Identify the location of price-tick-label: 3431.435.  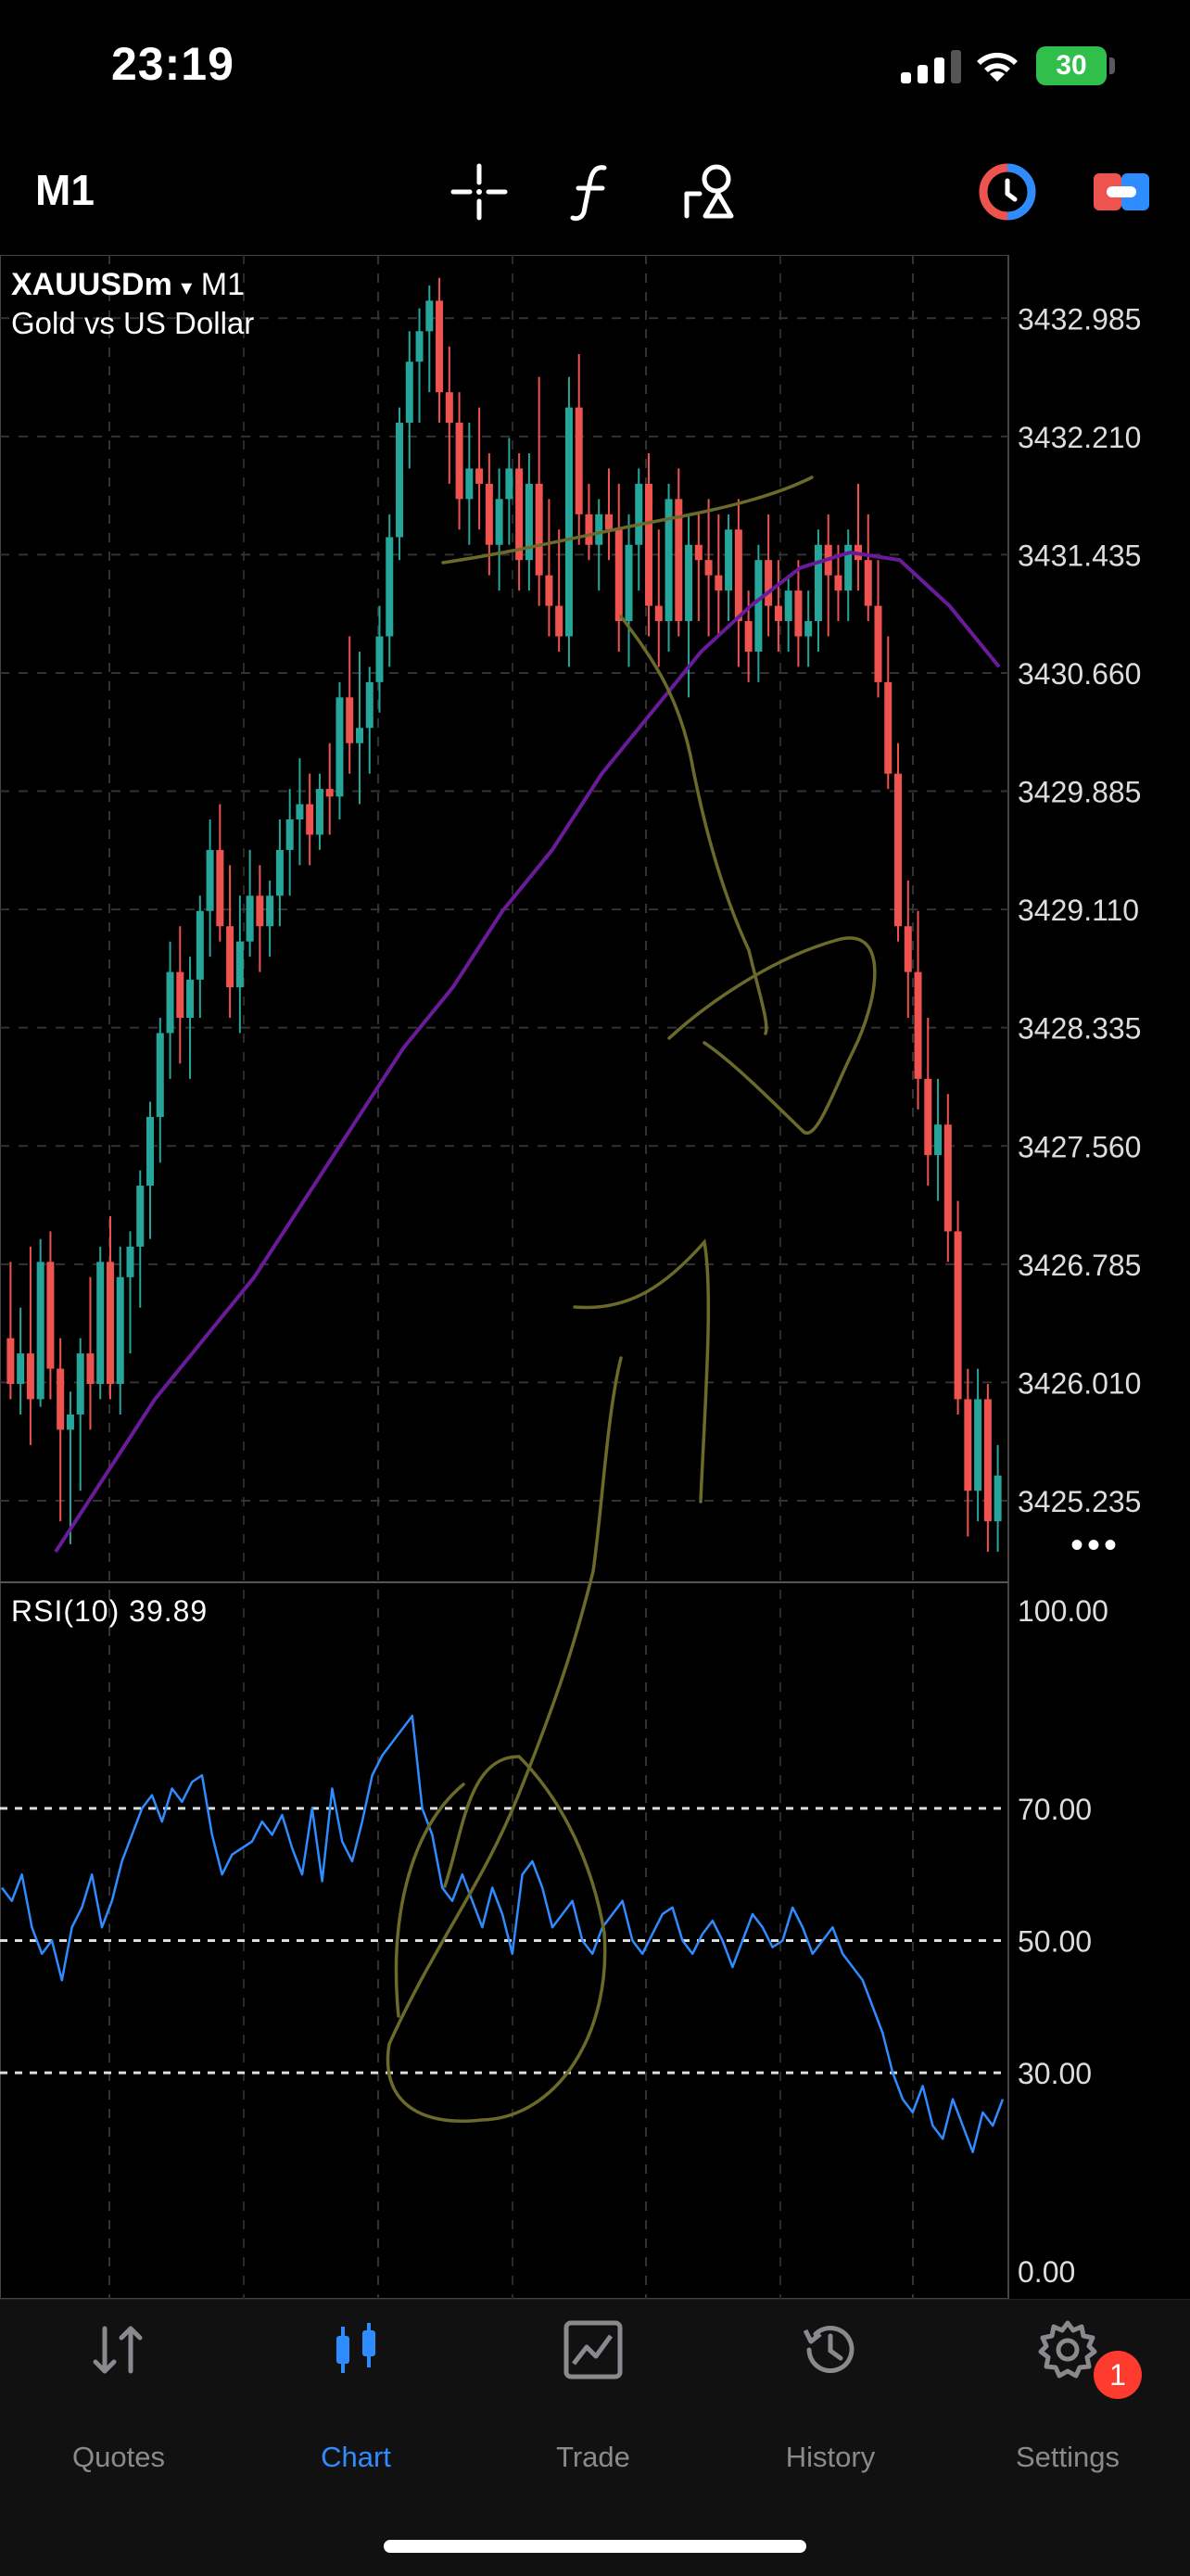
(1079, 555).